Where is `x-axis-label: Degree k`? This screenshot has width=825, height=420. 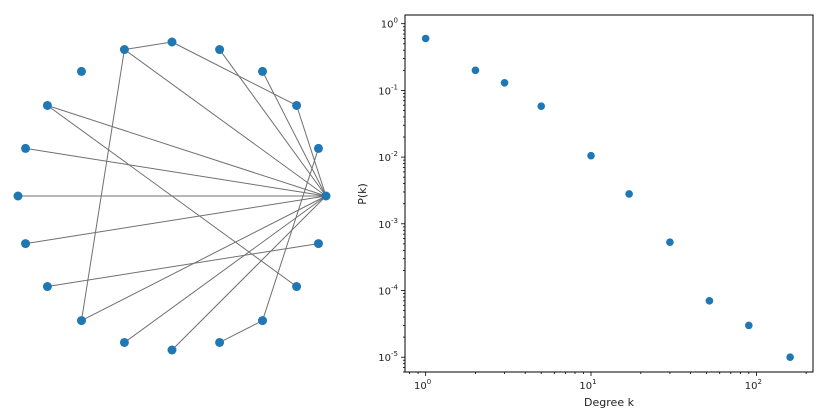 x-axis-label: Degree k is located at coordinates (609, 402).